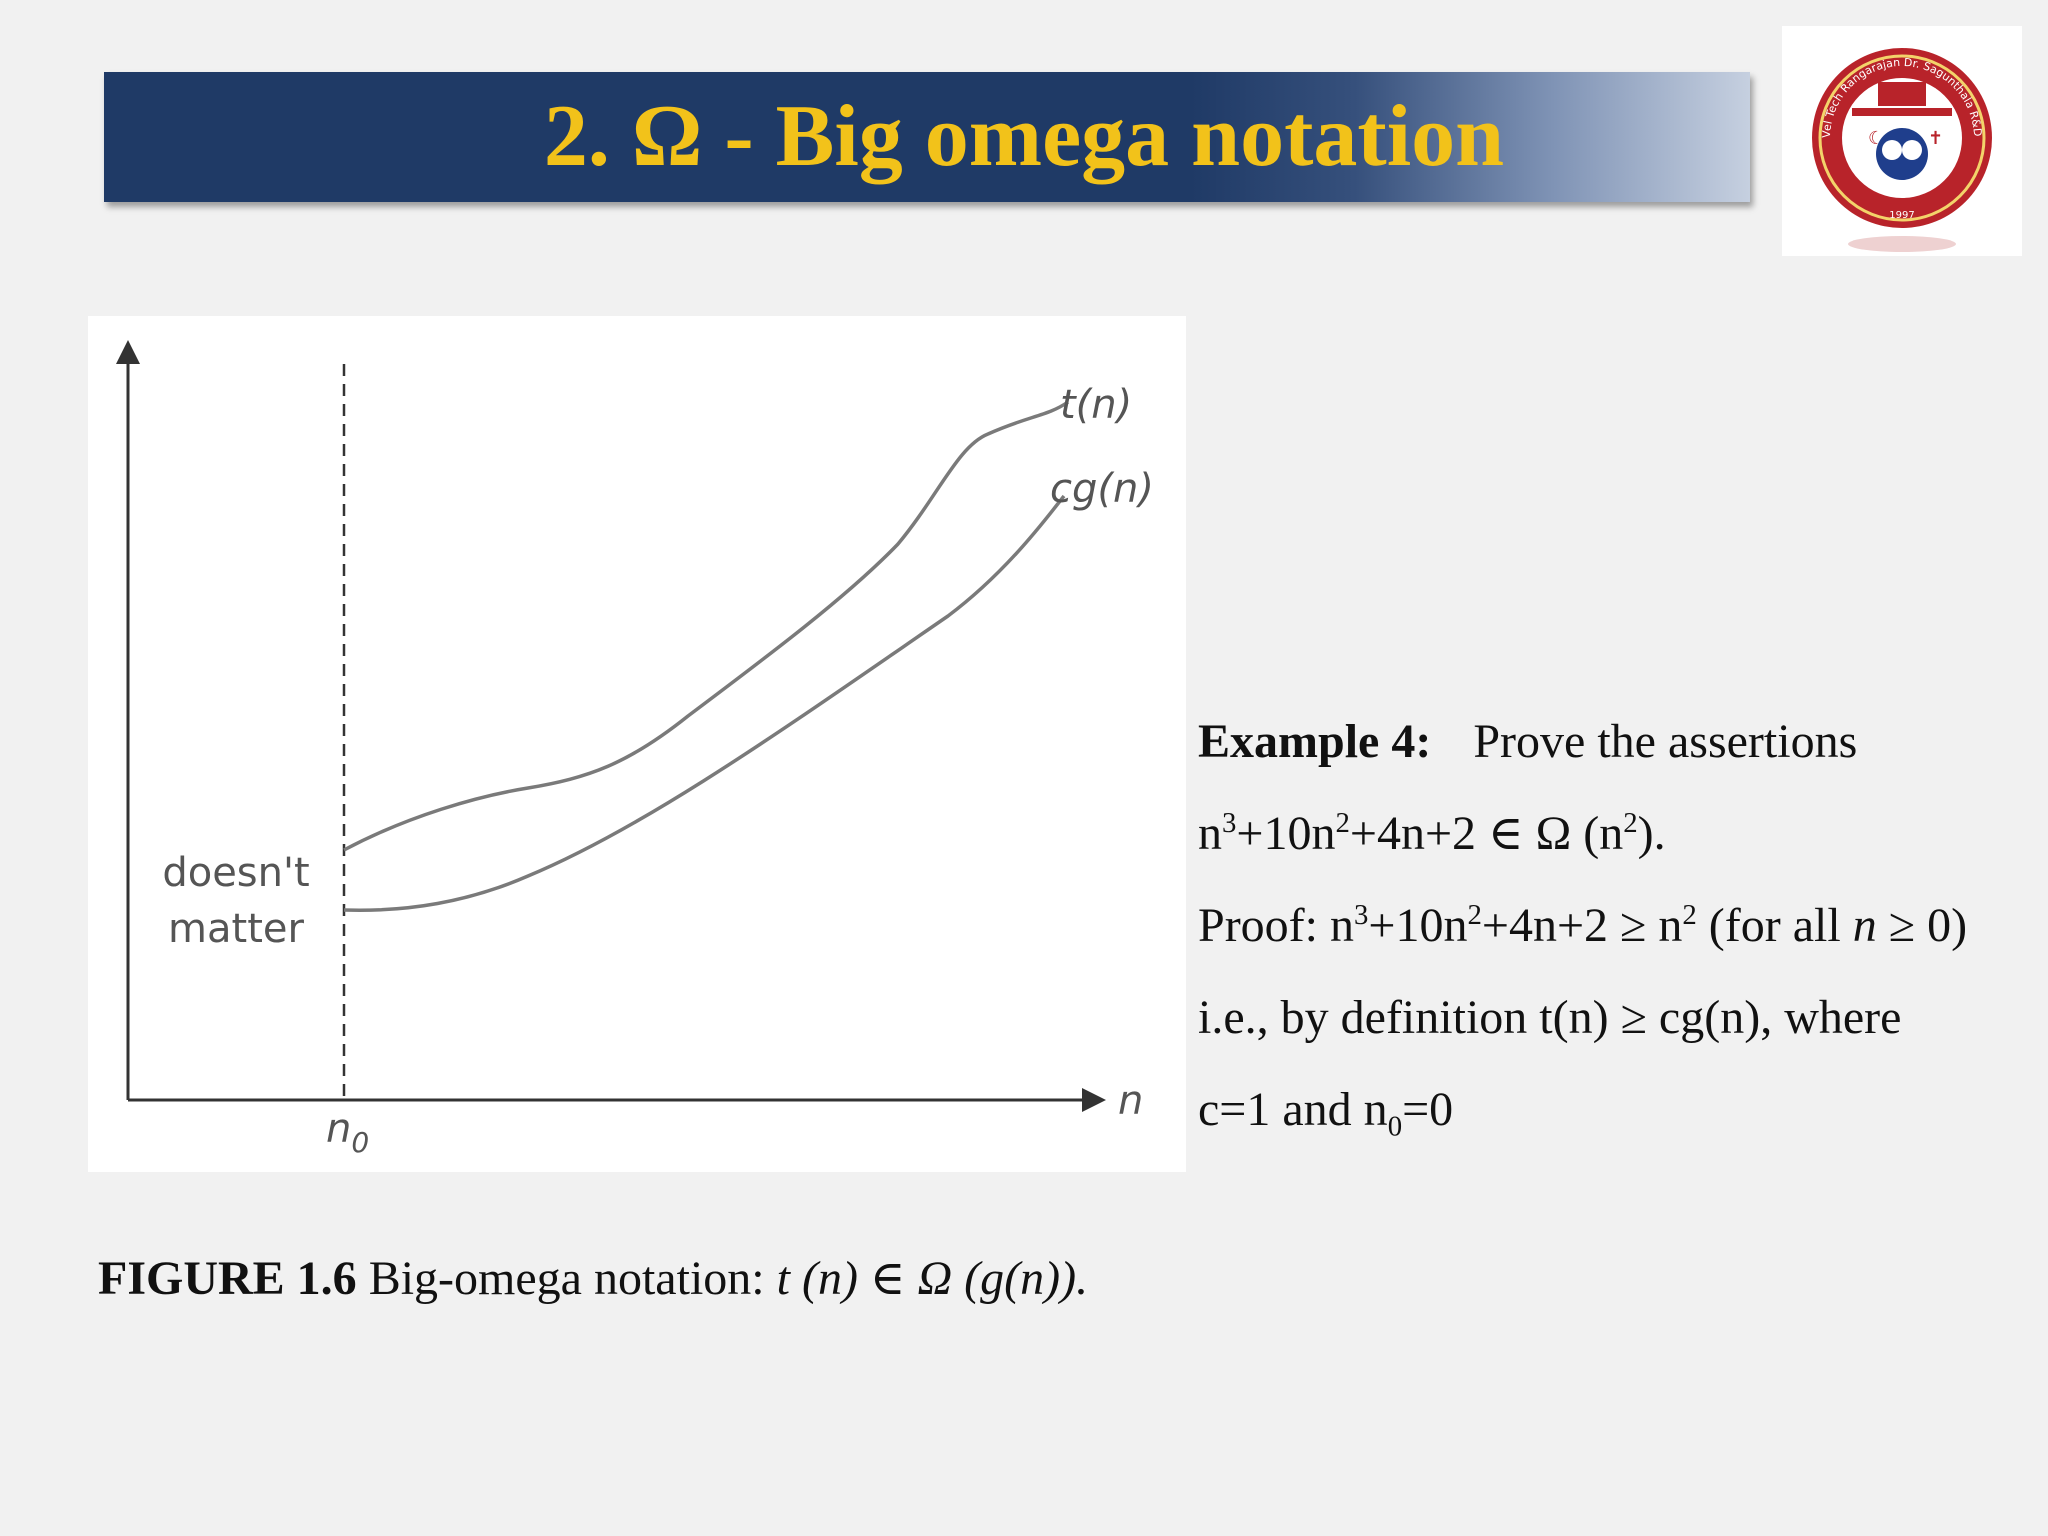  What do you see at coordinates (704, 703) in the screenshot?
I see `cg-n-curve` at bounding box center [704, 703].